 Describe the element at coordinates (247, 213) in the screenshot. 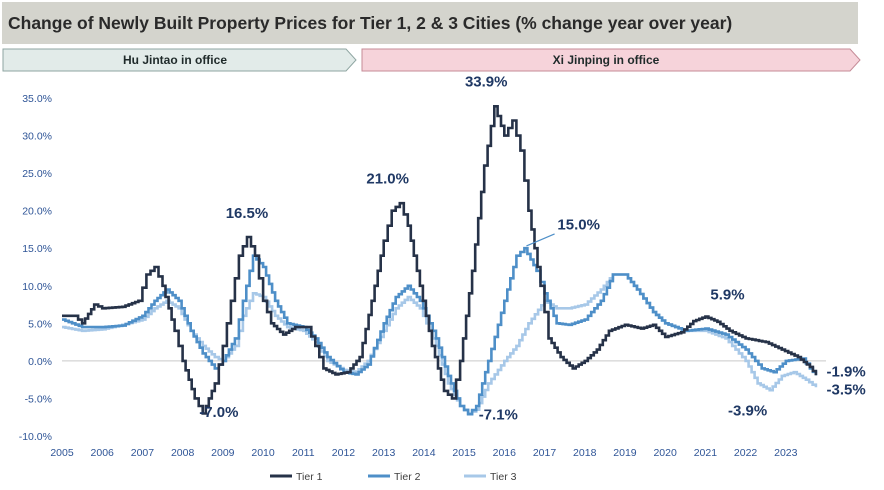

I see `data-label: 16.5%` at that location.